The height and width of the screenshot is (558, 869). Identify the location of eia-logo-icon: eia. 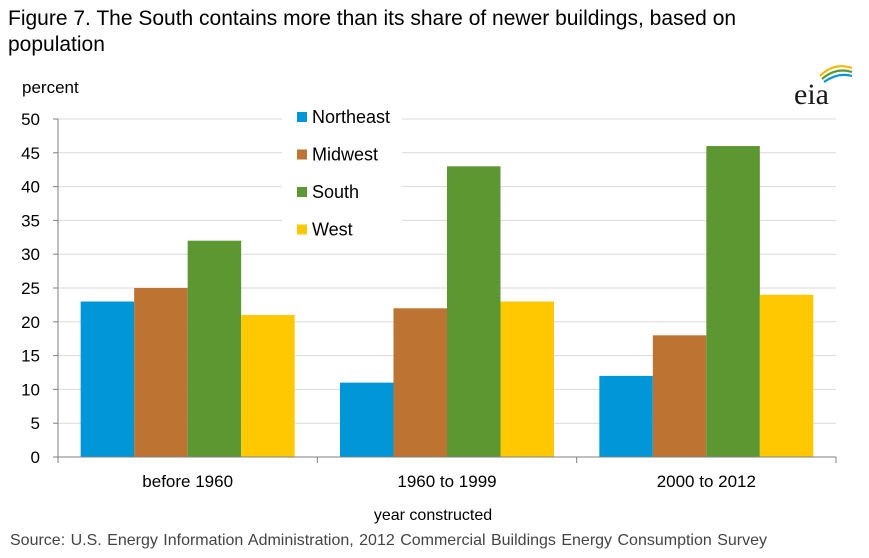
(823, 88).